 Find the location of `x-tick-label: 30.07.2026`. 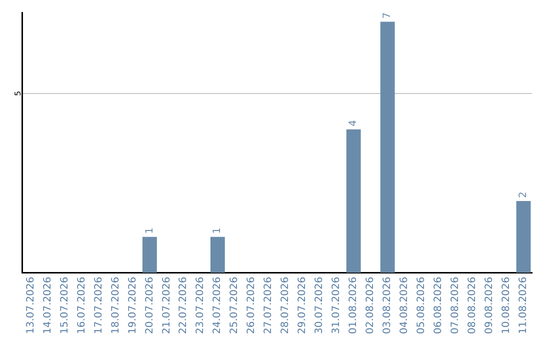

x-tick-label: 30.07.2026 is located at coordinates (320, 305).